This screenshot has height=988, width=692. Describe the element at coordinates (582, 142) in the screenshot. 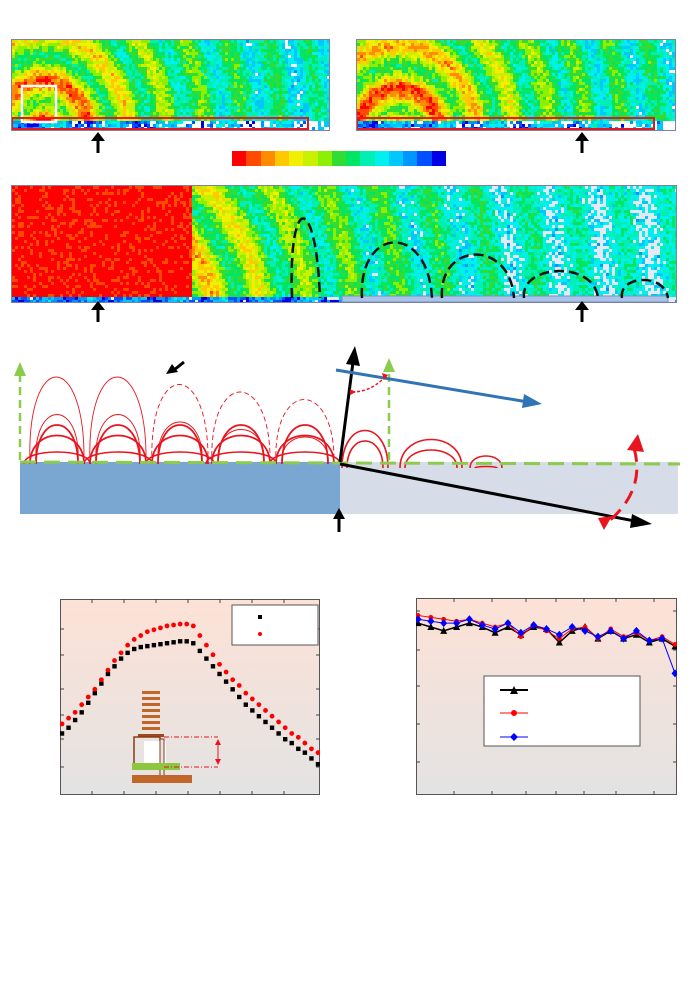

I see `top-right-up-arrow` at that location.